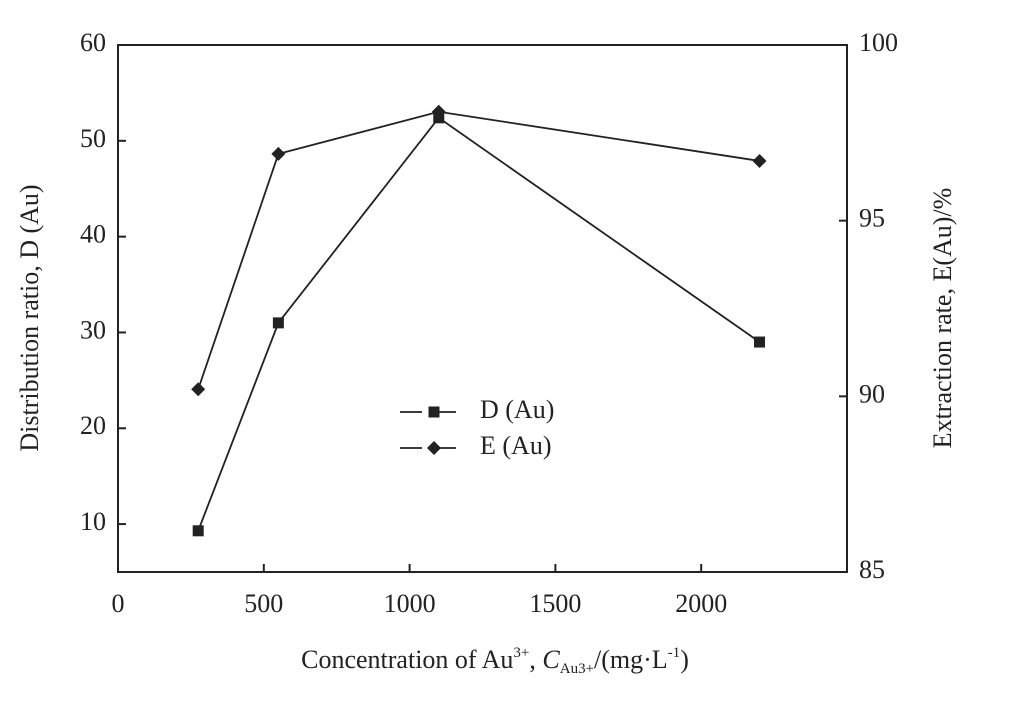 The image size is (1015, 701). What do you see at coordinates (942, 318) in the screenshot?
I see `y2-axis-label: Extraction rate, E(Au)/%` at bounding box center [942, 318].